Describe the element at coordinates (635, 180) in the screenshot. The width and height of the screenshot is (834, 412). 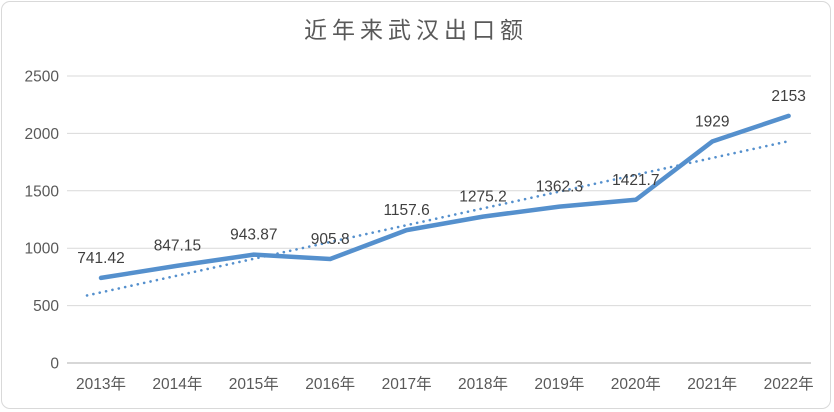
I see `data-label: 1421.7` at that location.